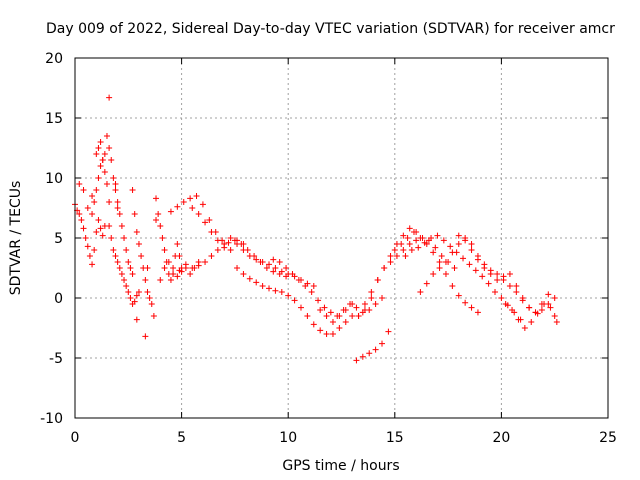 Image resolution: width=640 pixels, height=480 pixels. Describe the element at coordinates (16, 238) in the screenshot. I see `y-axis-label: SDTVAR / TECUs` at that location.